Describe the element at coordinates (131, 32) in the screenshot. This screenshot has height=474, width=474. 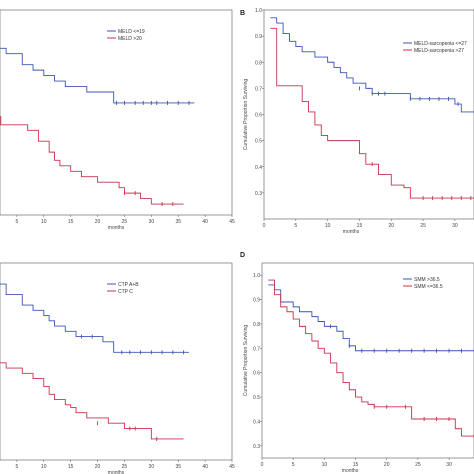
I see `legend-entry: MELD <=19` at that location.